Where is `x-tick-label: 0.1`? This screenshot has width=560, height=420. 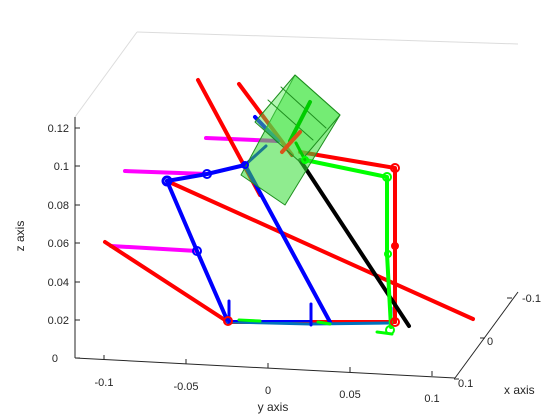 x-tick-label: 0.1 is located at coordinates (465, 384).